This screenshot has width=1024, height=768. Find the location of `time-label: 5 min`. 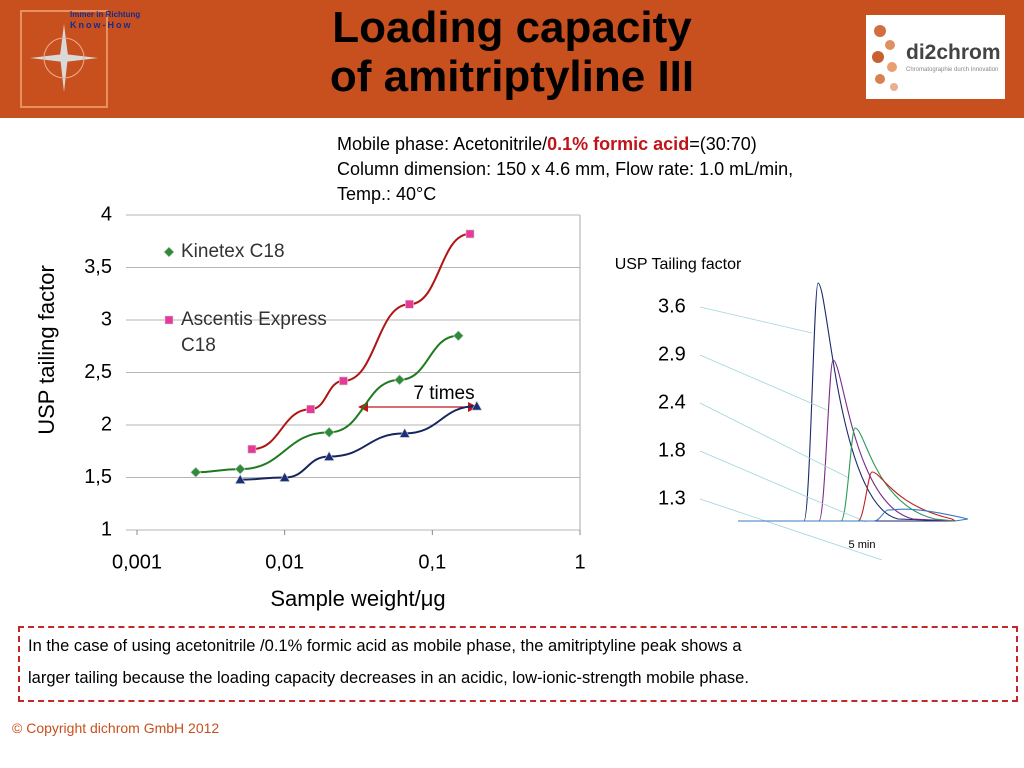

time-label: 5 min is located at coordinates (862, 545).